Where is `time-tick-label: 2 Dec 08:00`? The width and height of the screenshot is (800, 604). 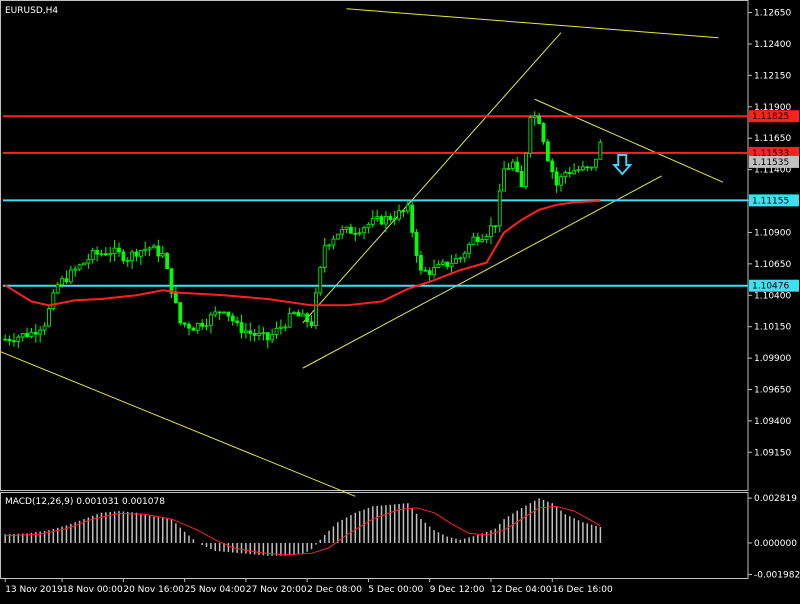 time-tick-label: 2 Dec 08:00 is located at coordinates (334, 590).